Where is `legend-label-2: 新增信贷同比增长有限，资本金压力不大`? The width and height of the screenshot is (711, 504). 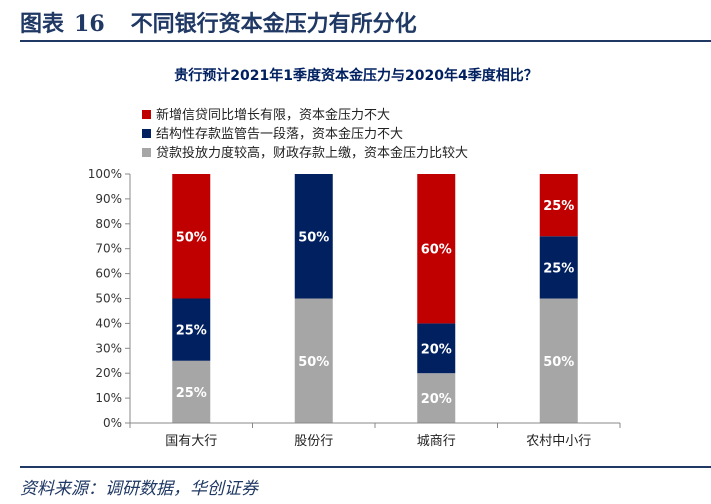 legend-label-2: 新增信贷同比增长有限，资本金压力不大 is located at coordinates (273, 115).